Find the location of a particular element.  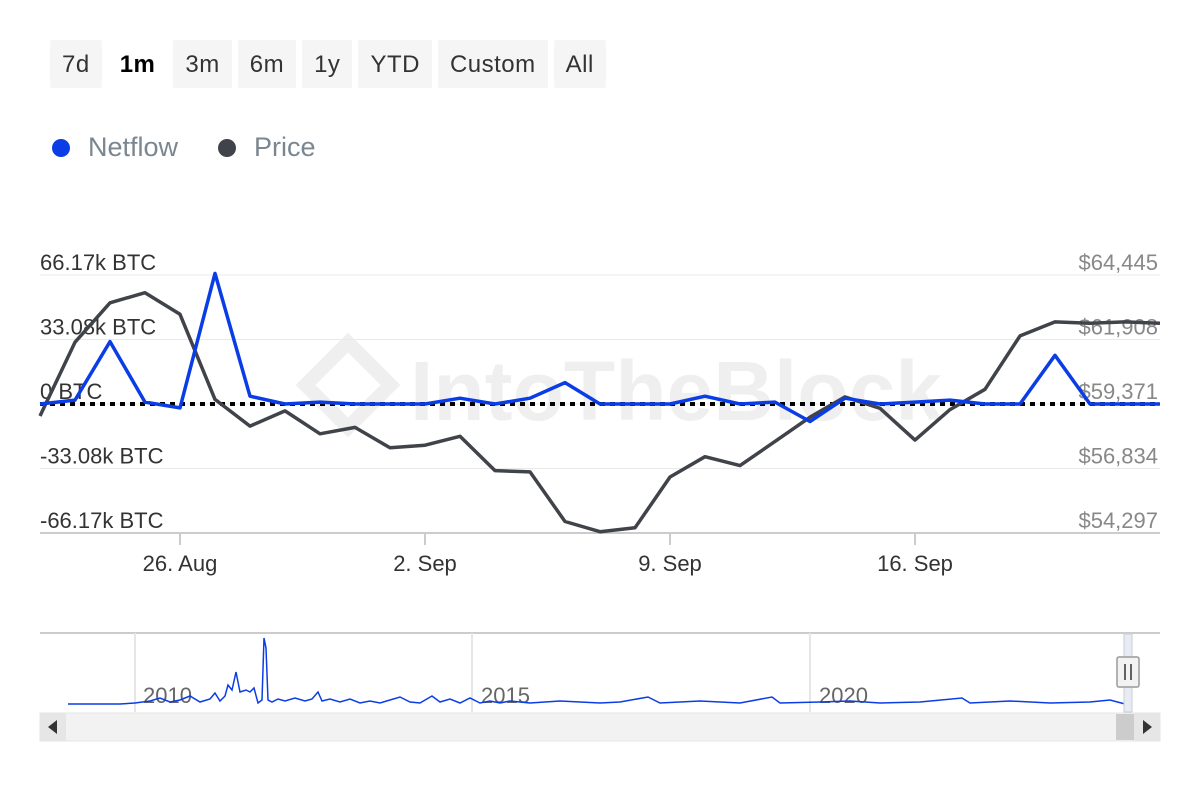

left-tick-label: -66.17k BTC is located at coordinates (102, 520).